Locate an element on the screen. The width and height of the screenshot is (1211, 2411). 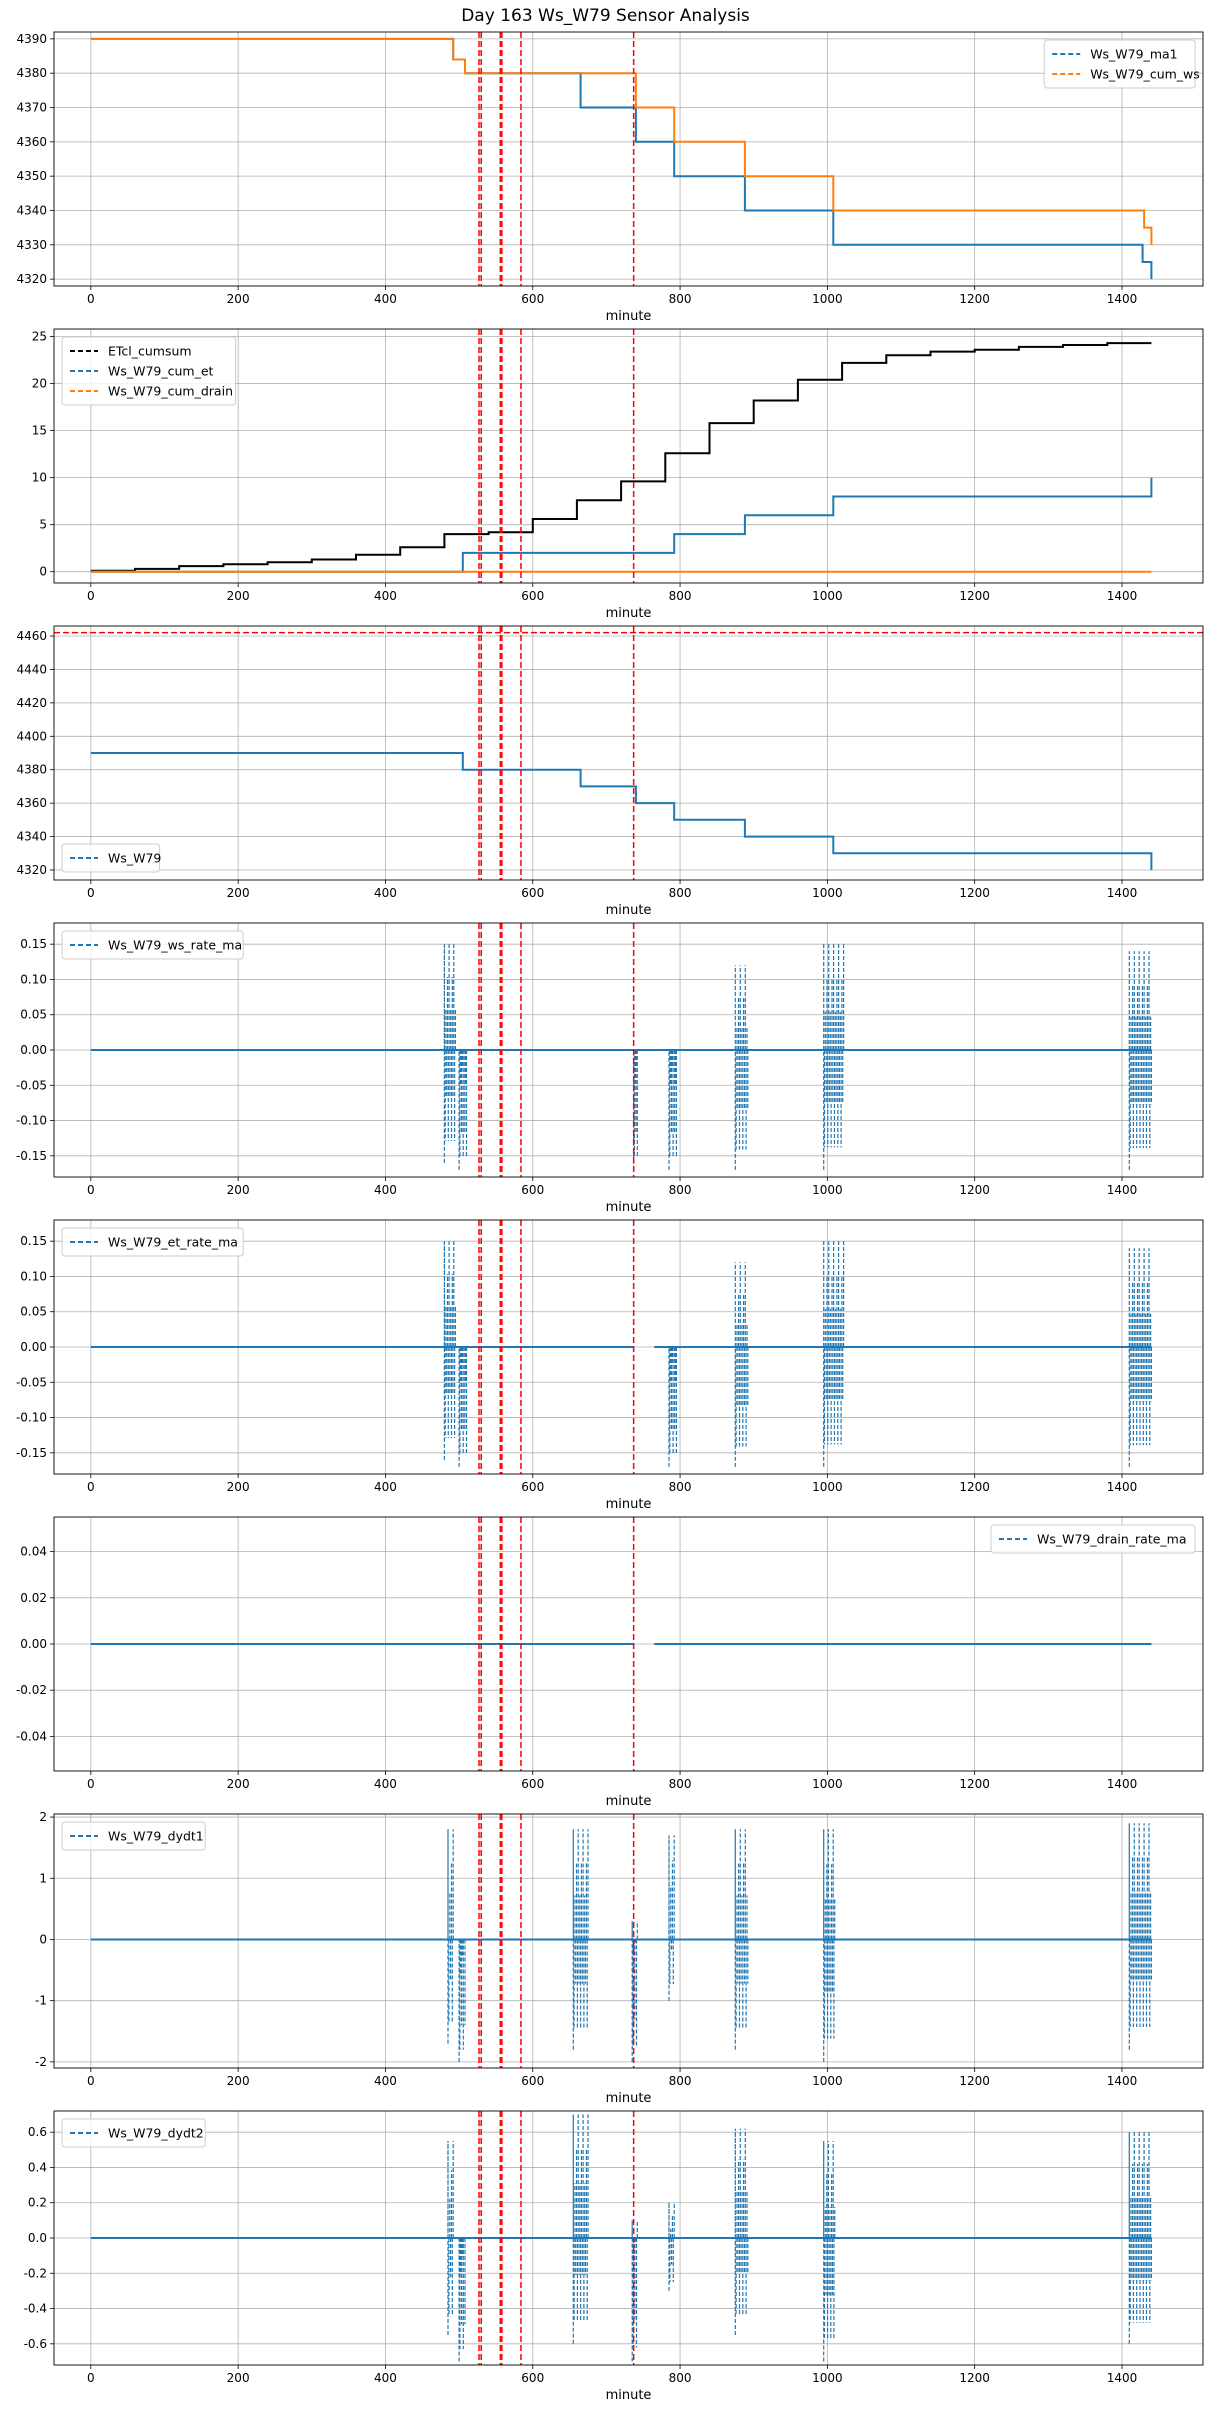
y-tick-label: 4390 is located at coordinates (31, 39).